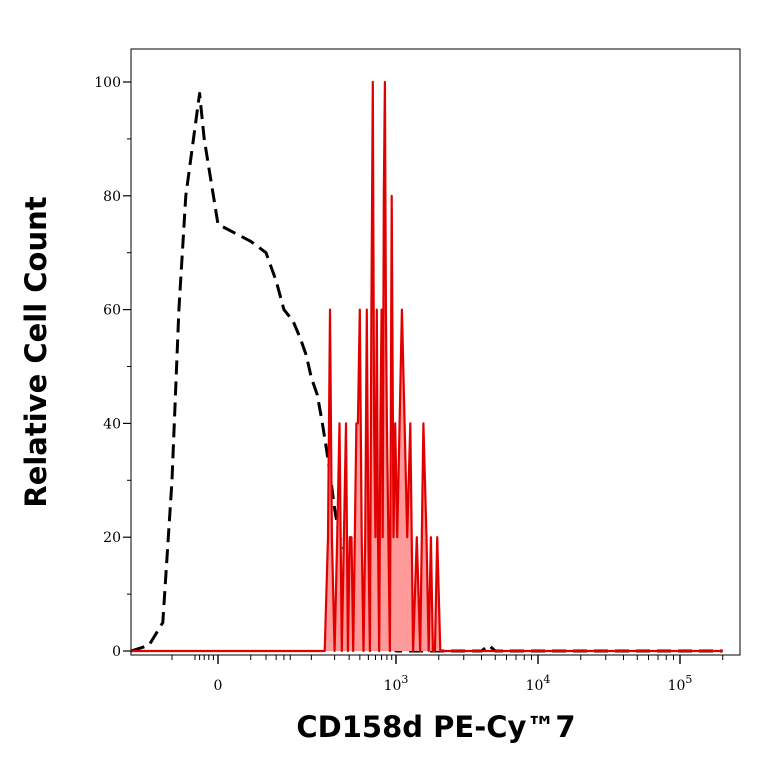 This screenshot has width=764, height=764. I want to click on x-tick-label: 0, so click(218, 686).